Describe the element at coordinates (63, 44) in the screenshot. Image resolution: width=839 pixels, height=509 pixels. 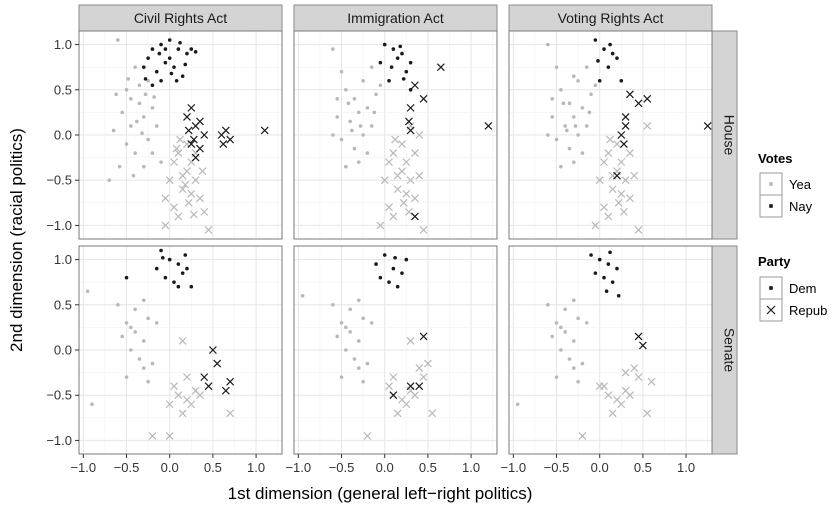
I see `y-tick-label: 1.0` at that location.